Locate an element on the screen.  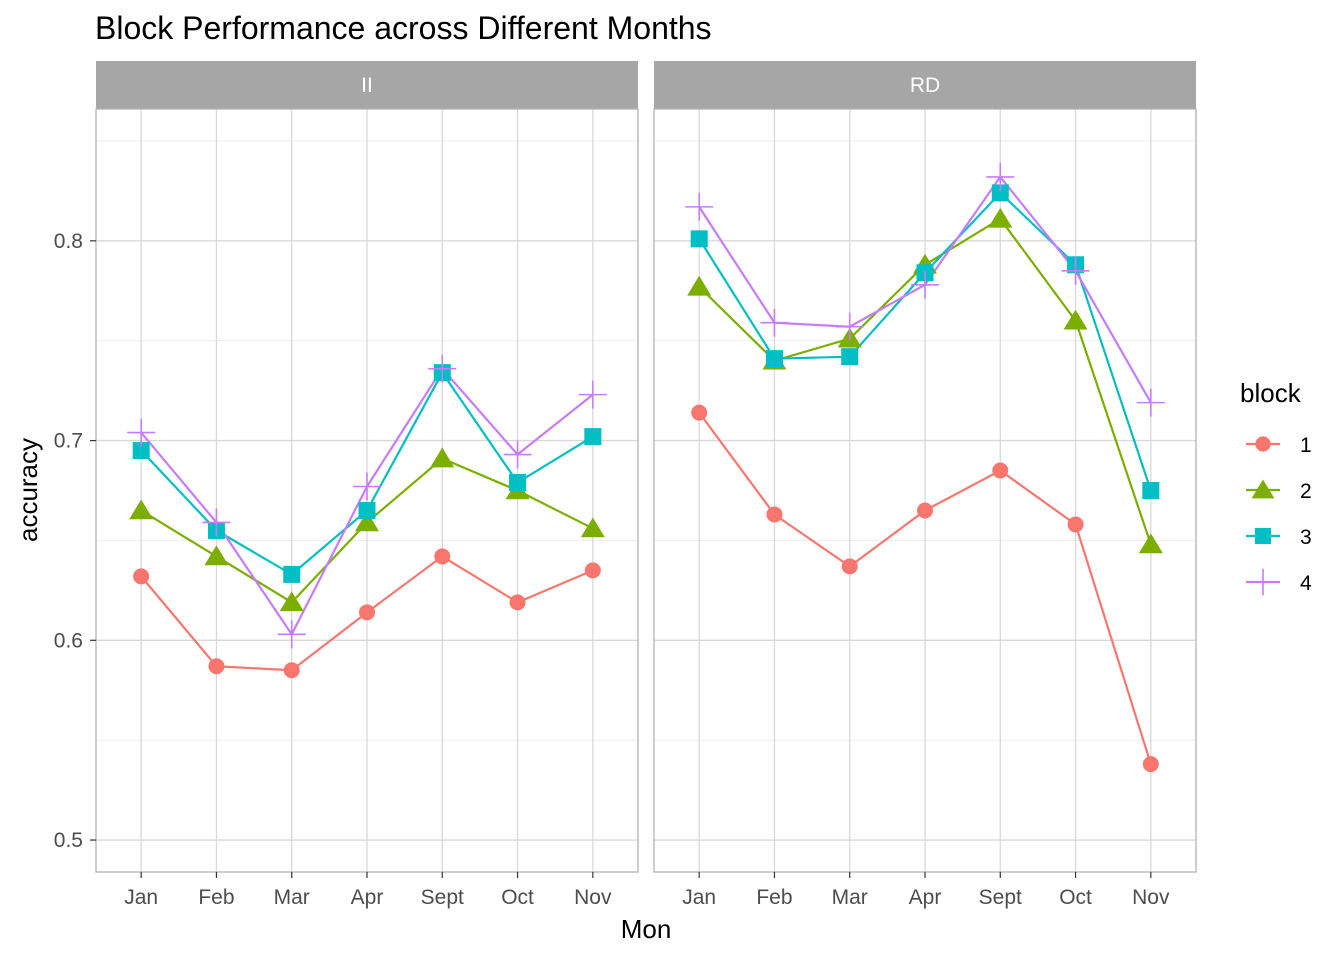
legend-label: 2 is located at coordinates (1306, 491).